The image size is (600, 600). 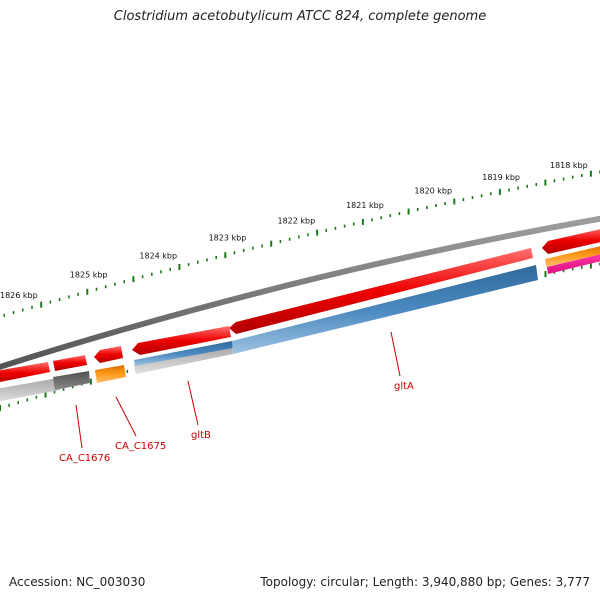 I want to click on accession-text: Accession: NC_003030, so click(x=77, y=582).